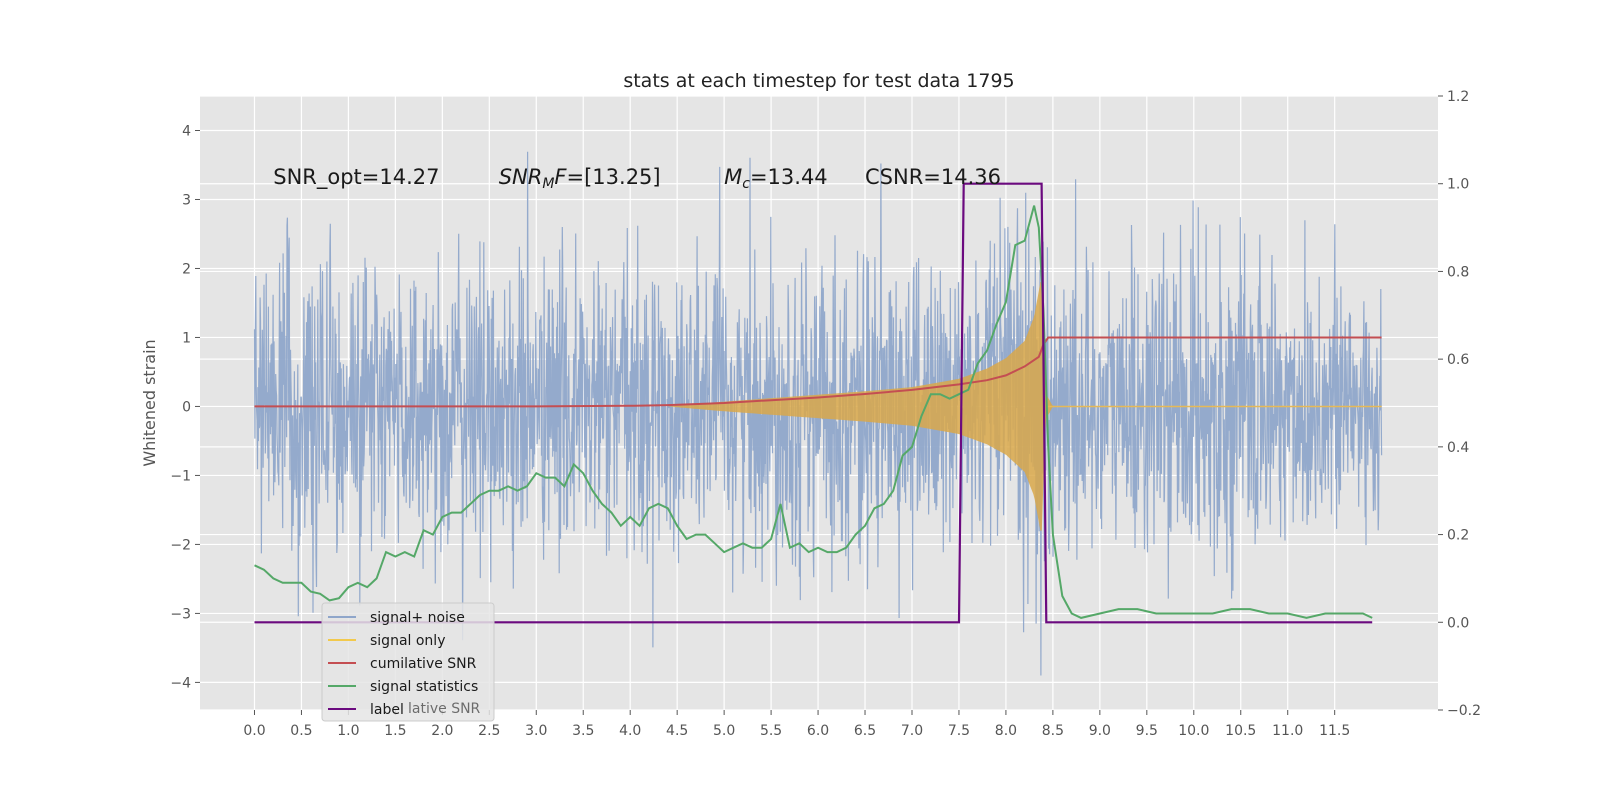  What do you see at coordinates (583, 731) in the screenshot?
I see `x-tick-label: 3.5` at bounding box center [583, 731].